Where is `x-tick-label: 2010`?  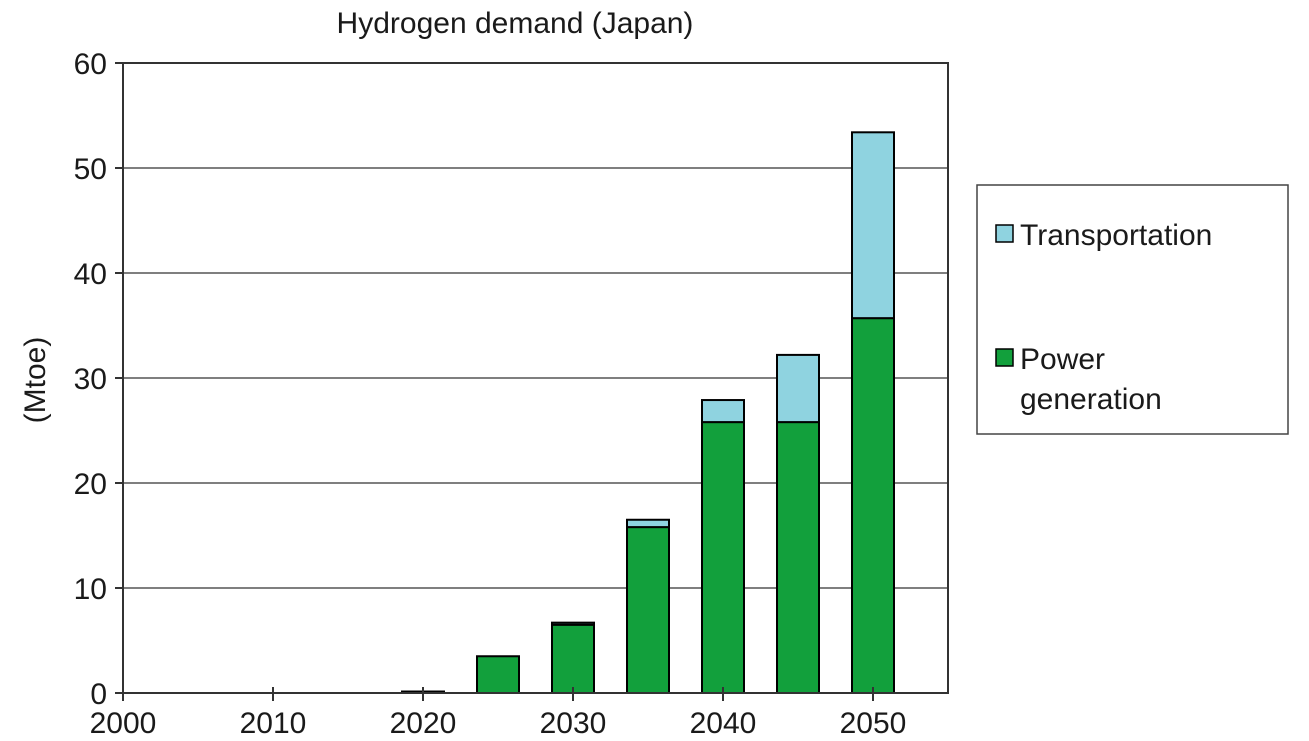
x-tick-label: 2010 is located at coordinates (273, 723).